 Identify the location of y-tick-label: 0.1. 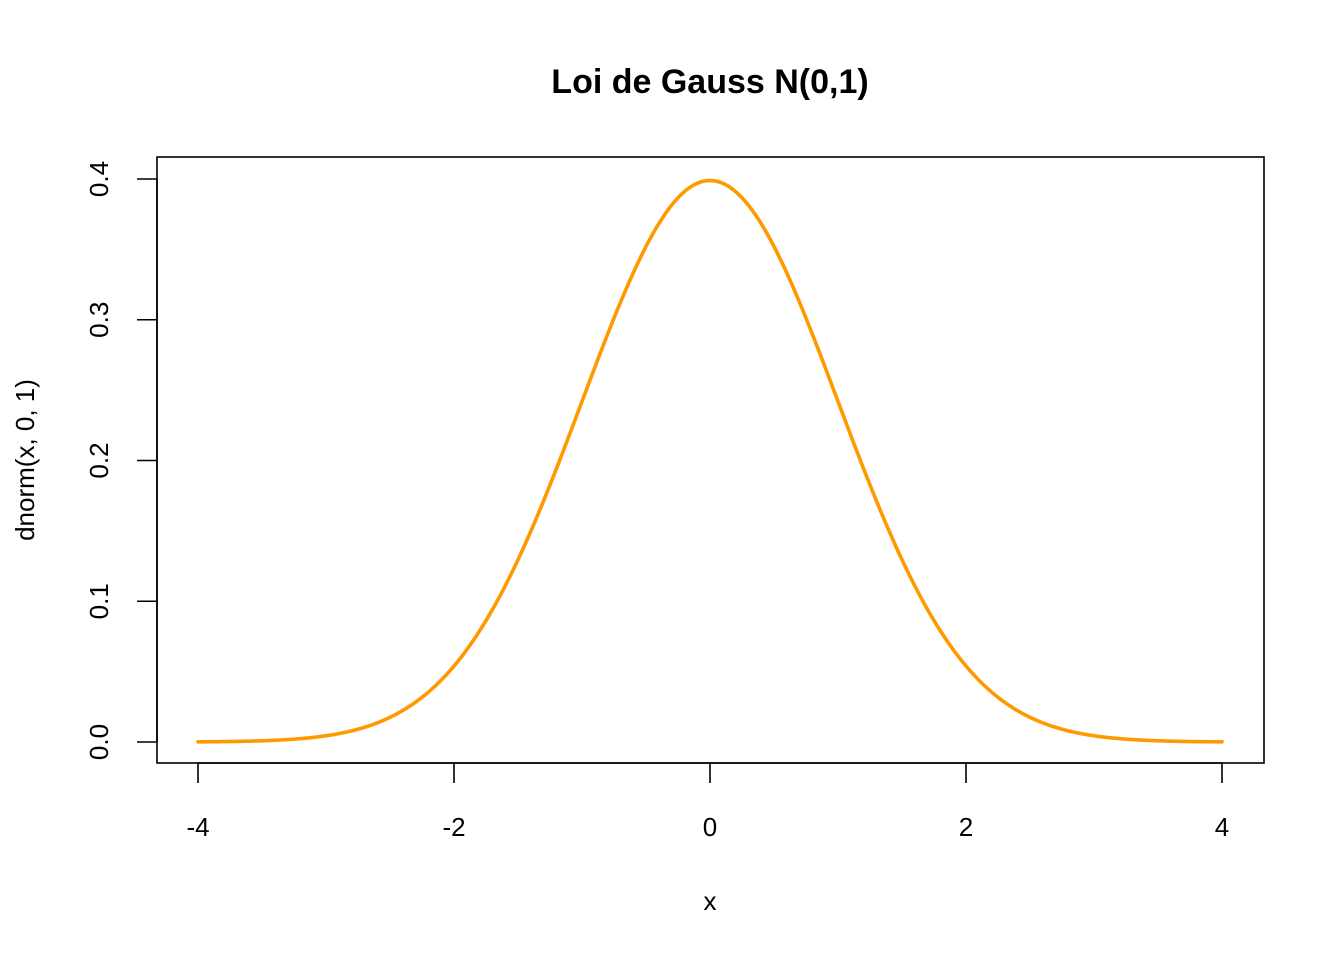
(99, 601).